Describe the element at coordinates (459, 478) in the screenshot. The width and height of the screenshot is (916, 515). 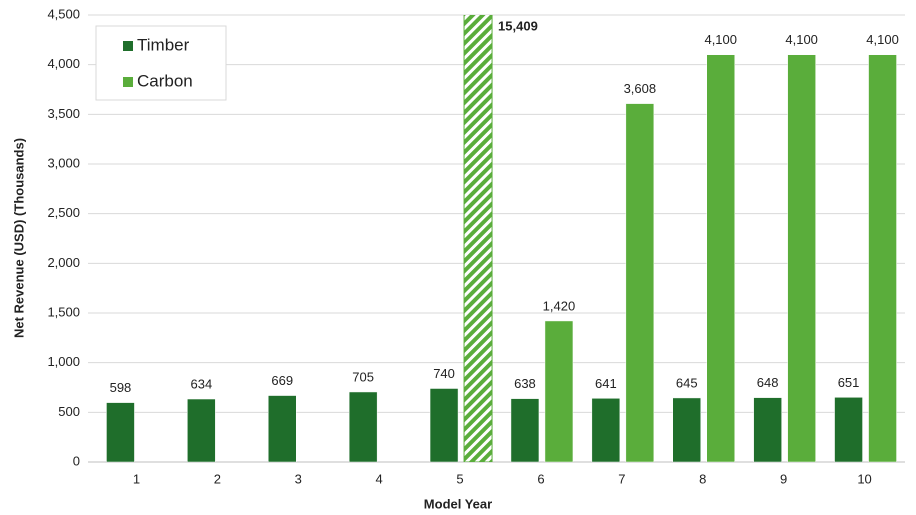
I see `x-tick-label: 5` at that location.